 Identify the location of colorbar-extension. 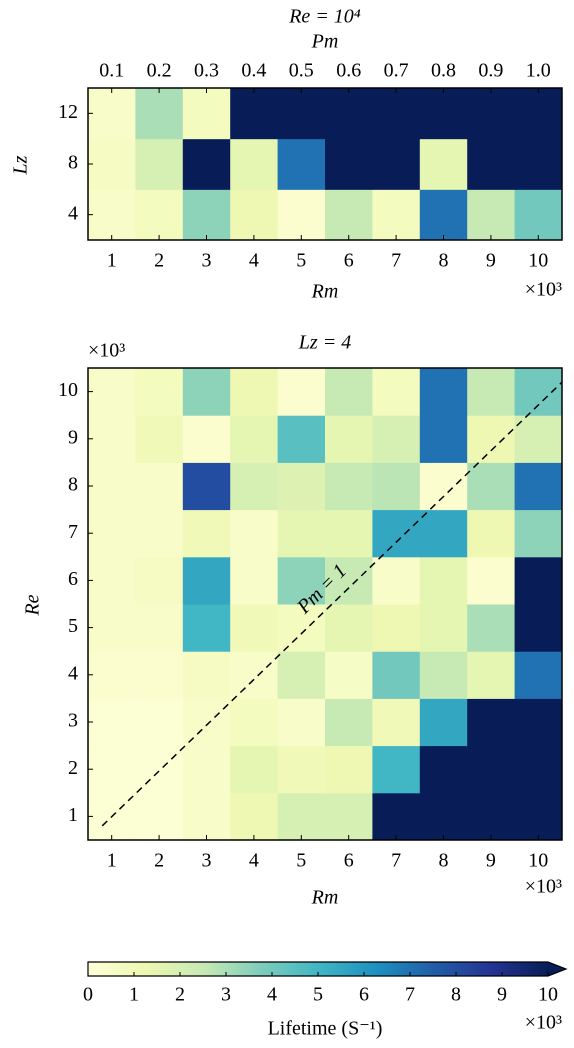
(557, 969).